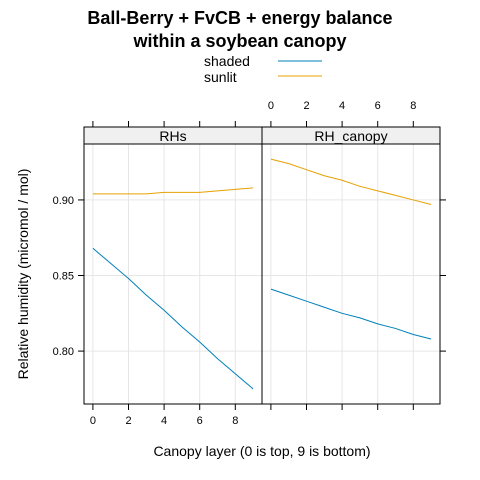 Image resolution: width=480 pixels, height=480 pixels. What do you see at coordinates (63, 277) in the screenshot?
I see `y-tick-label: 0.85` at bounding box center [63, 277].